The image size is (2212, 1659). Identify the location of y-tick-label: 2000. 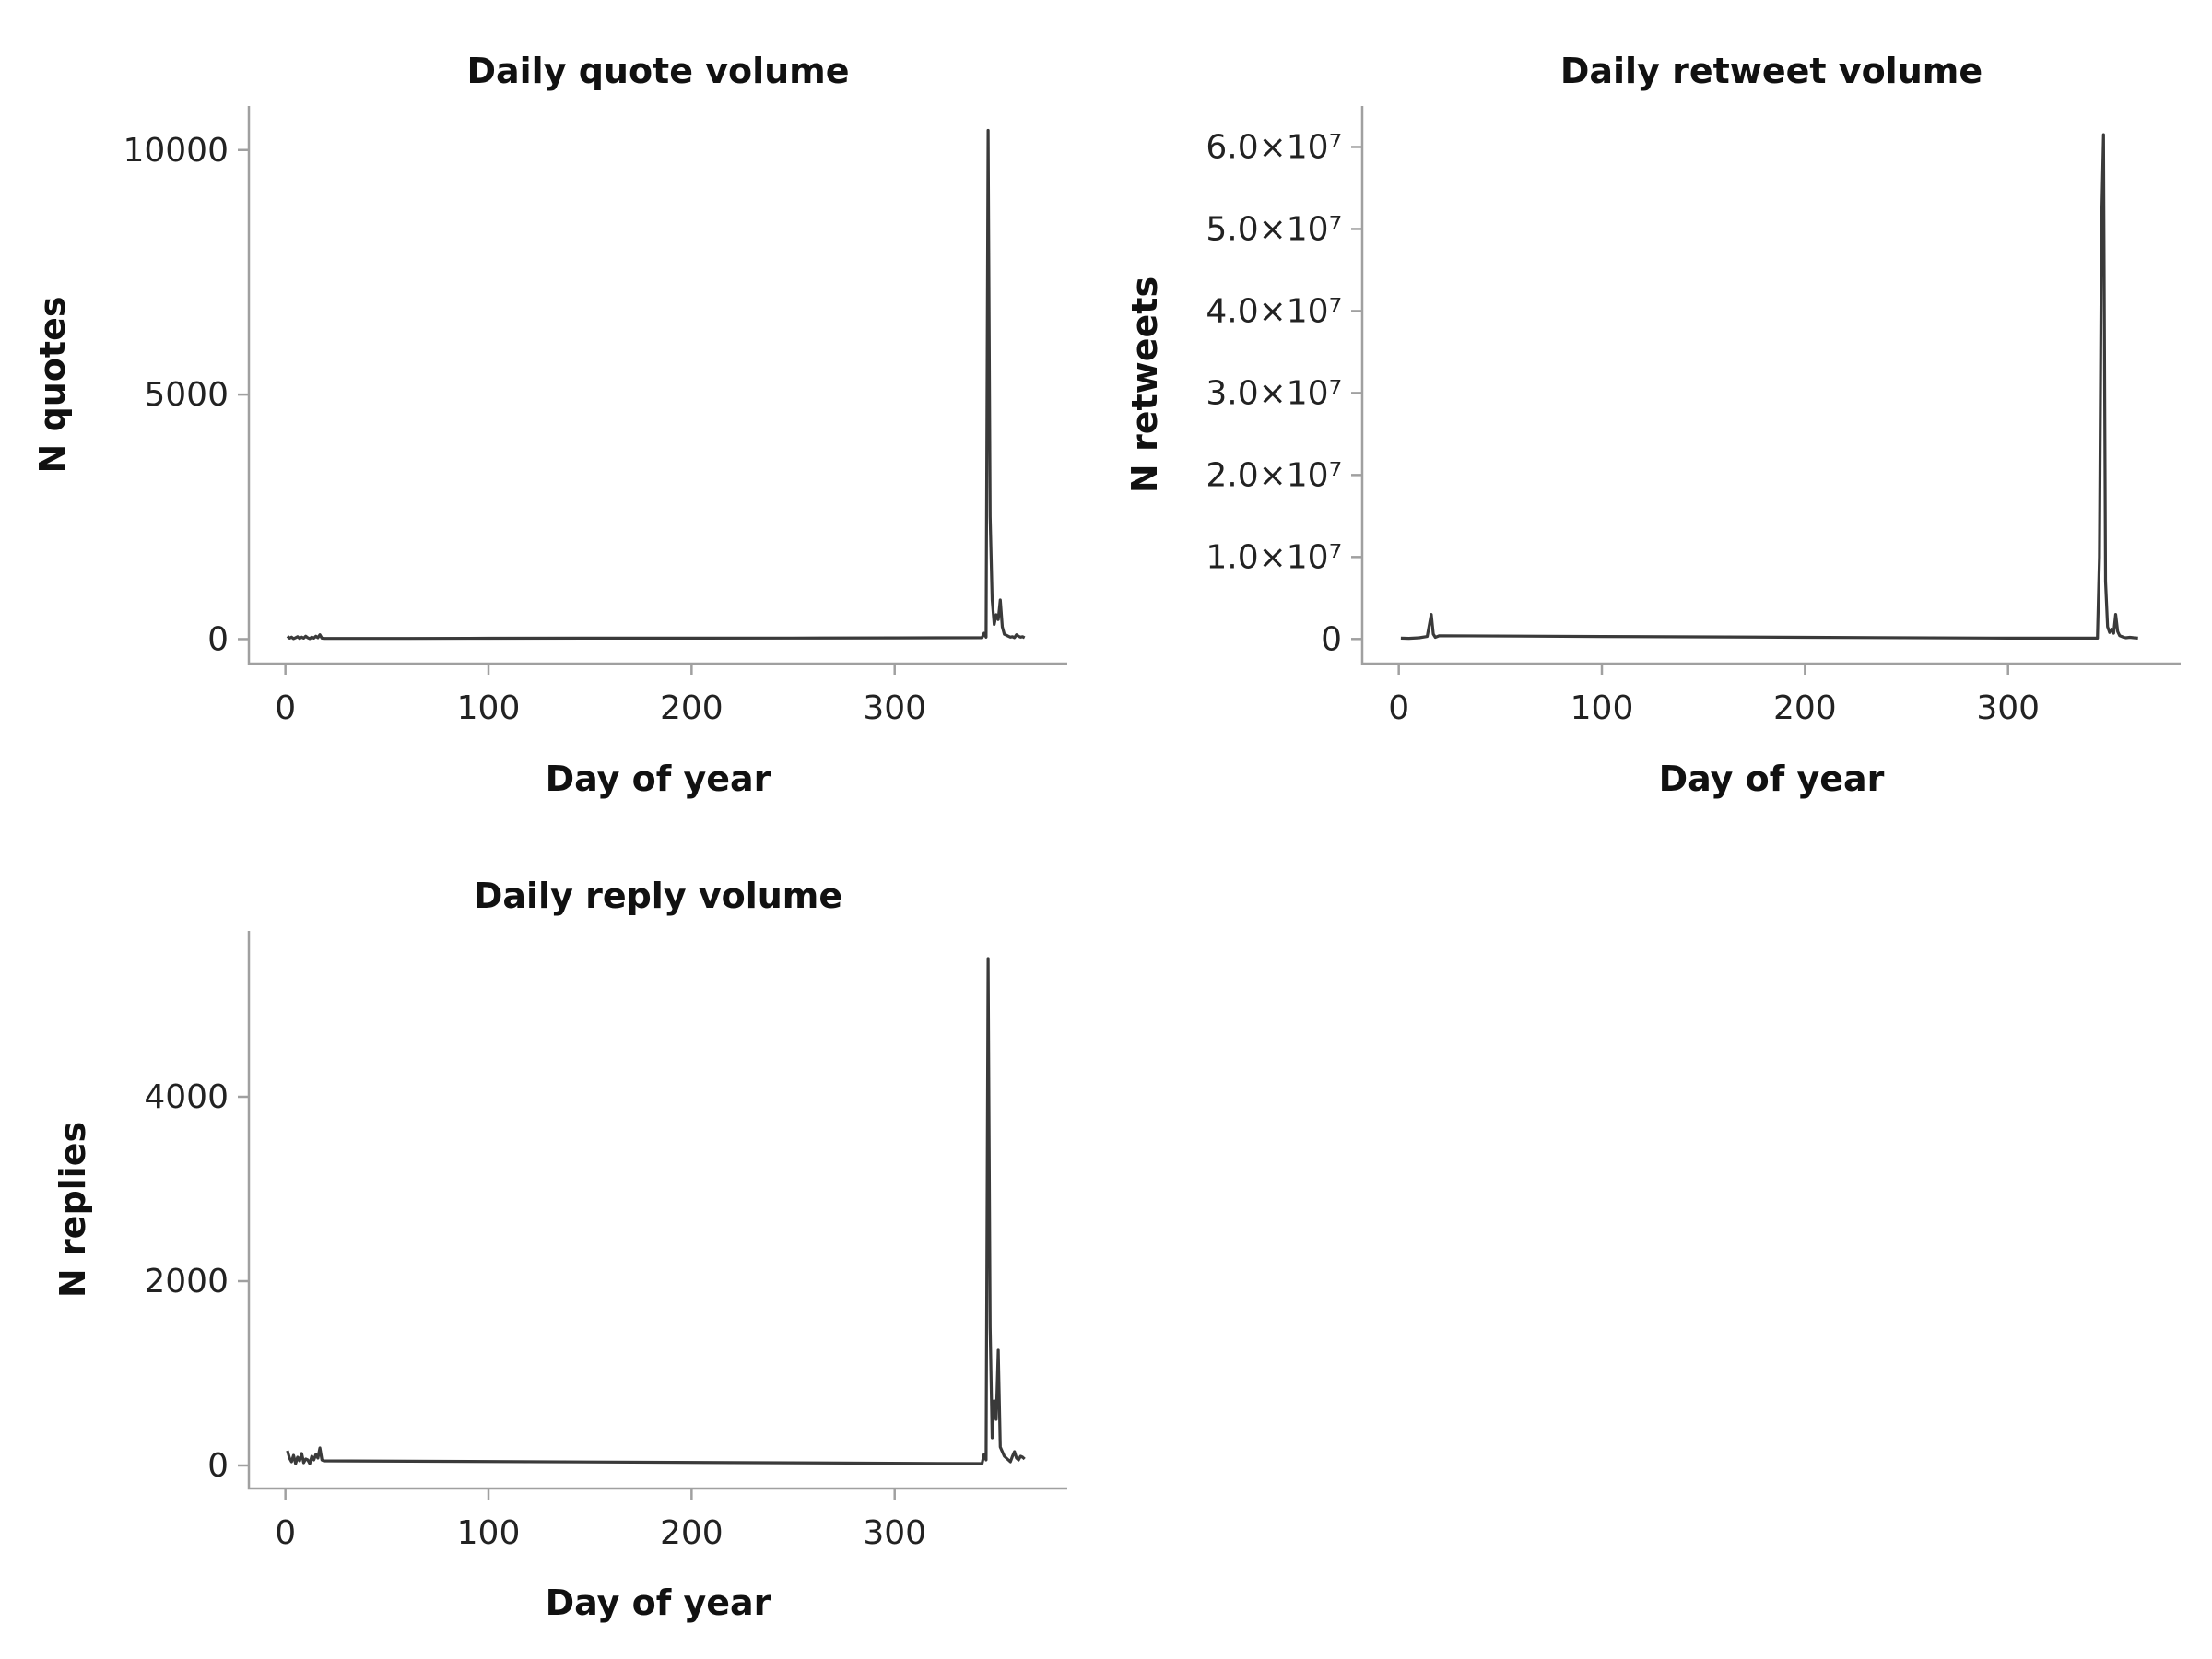
(186, 1281).